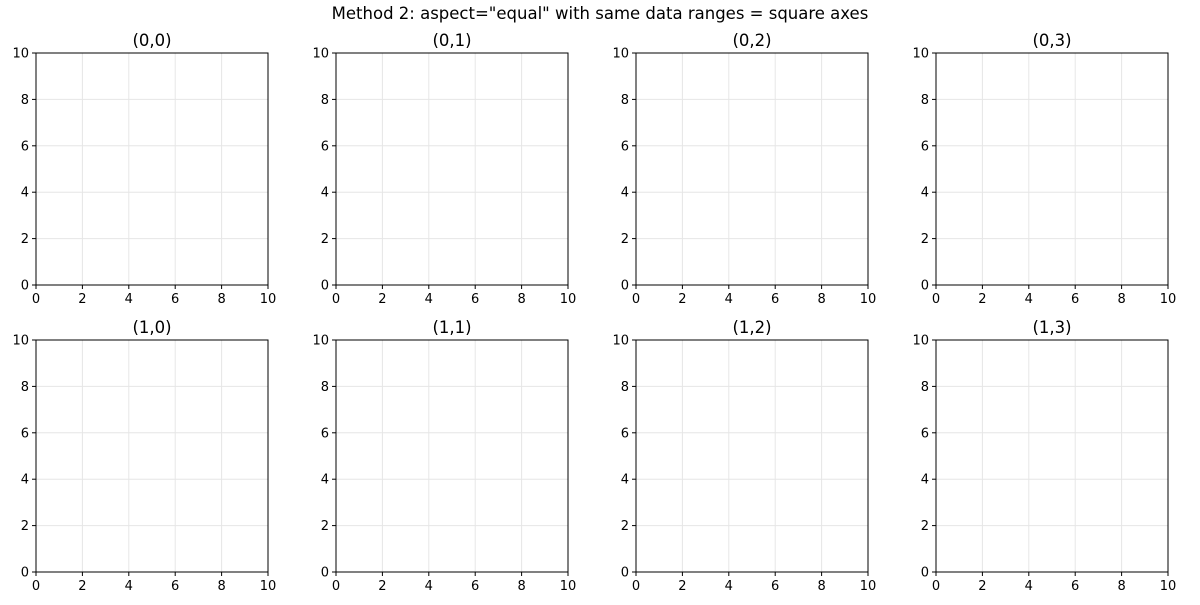  What do you see at coordinates (751, 40) in the screenshot?
I see `subplot-title: (0,2)` at bounding box center [751, 40].